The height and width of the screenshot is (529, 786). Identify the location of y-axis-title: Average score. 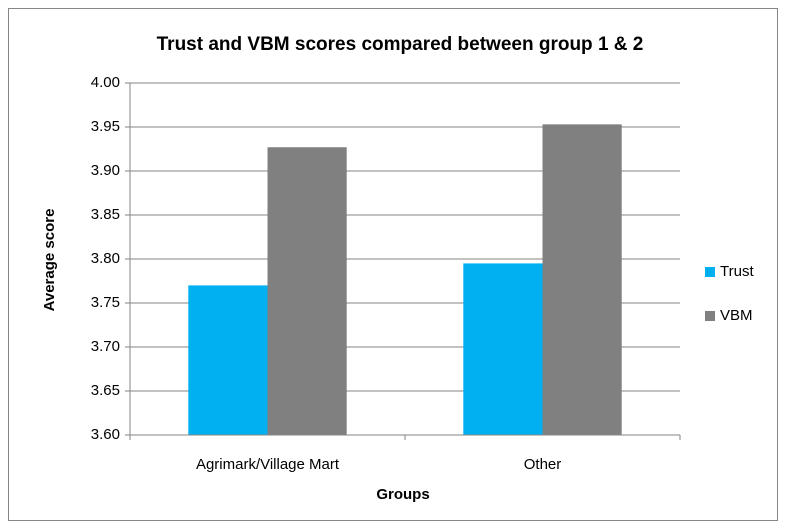
(49, 260).